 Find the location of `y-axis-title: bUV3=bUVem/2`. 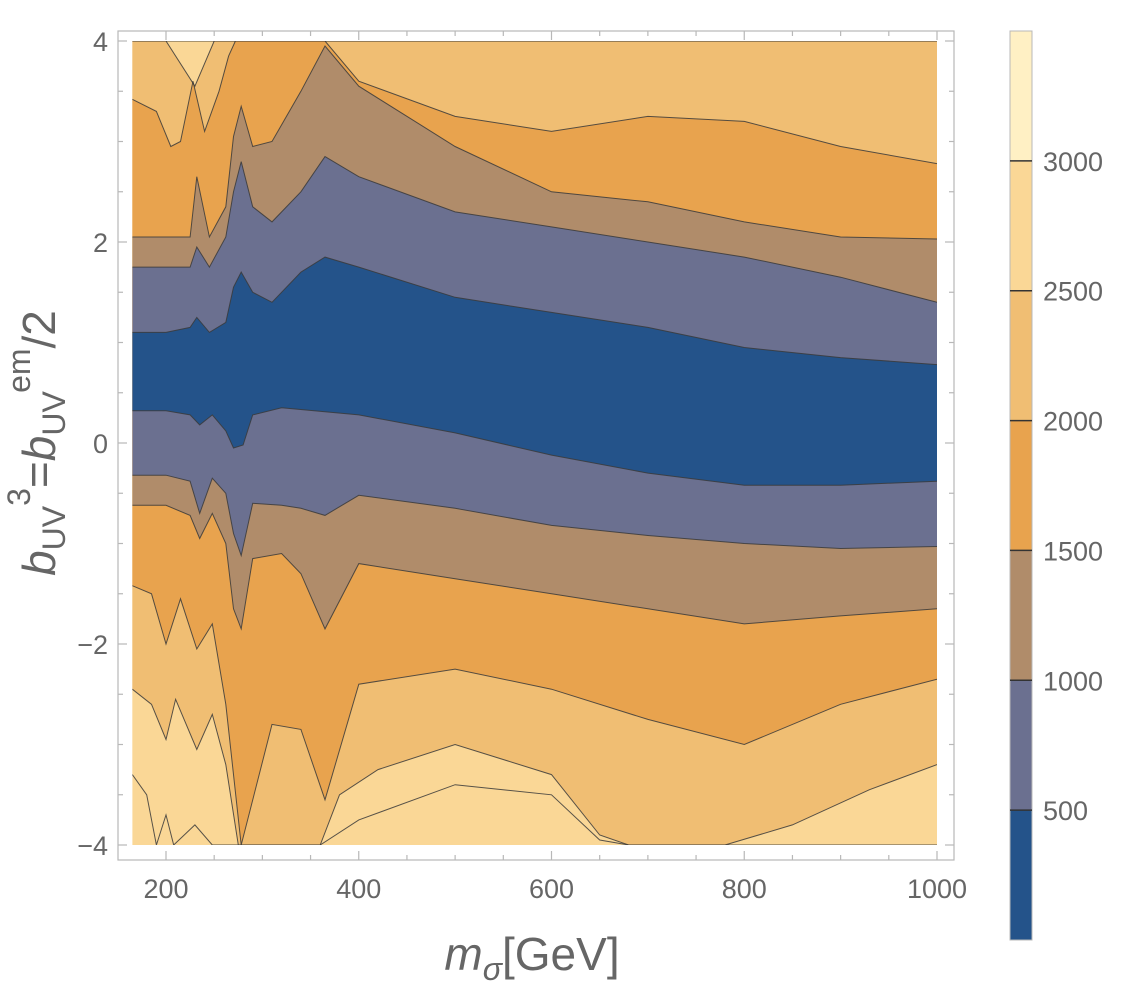

y-axis-title: bUV3=bUVem/2 is located at coordinates (36, 443).